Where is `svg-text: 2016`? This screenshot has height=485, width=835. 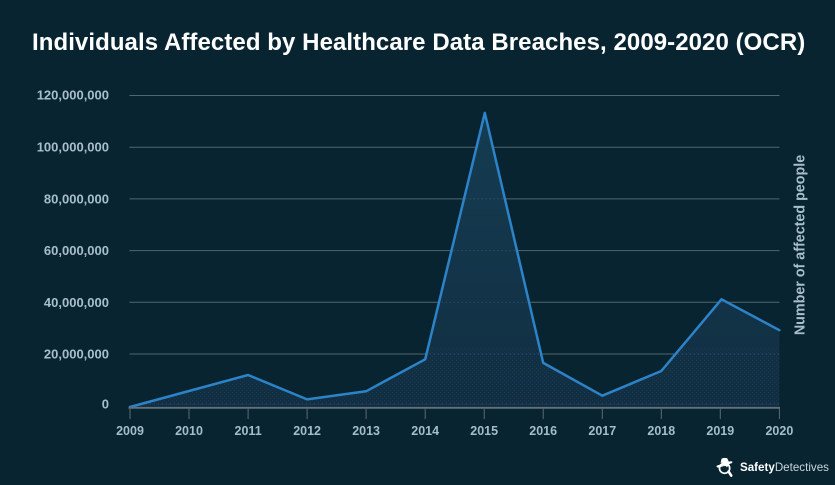 svg-text: 2016 is located at coordinates (543, 431).